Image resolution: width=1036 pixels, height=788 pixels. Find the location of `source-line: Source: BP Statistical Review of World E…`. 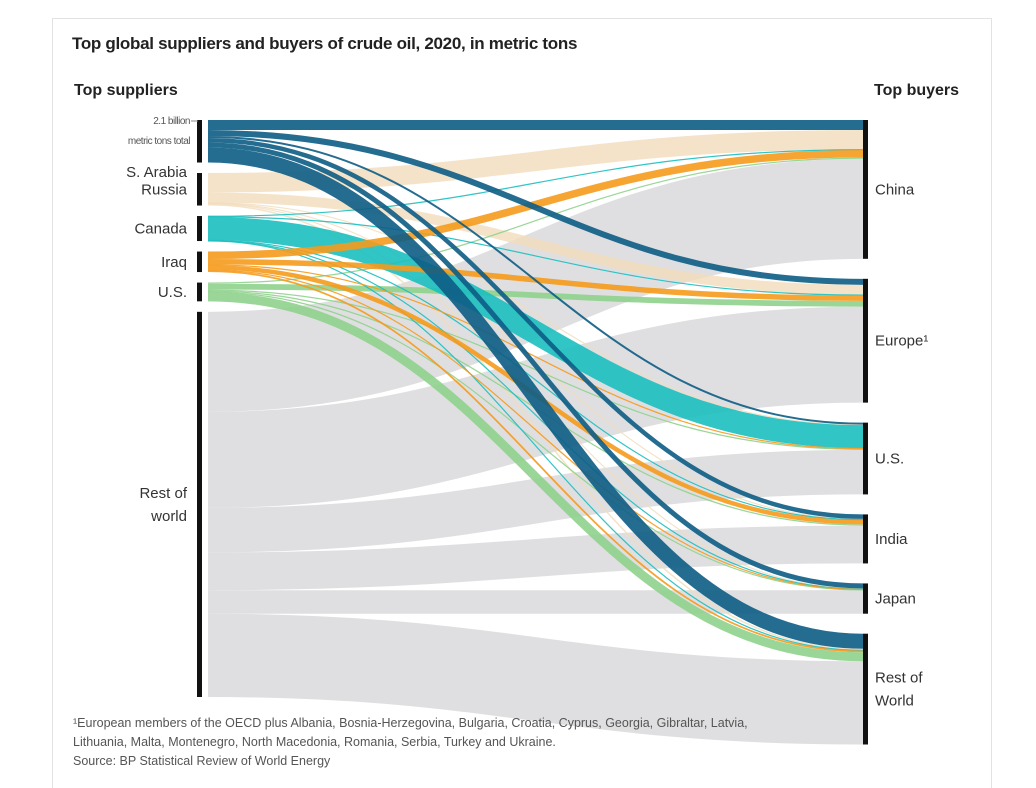

source-line: Source: BP Statistical Review of World E… is located at coordinates (523, 761).